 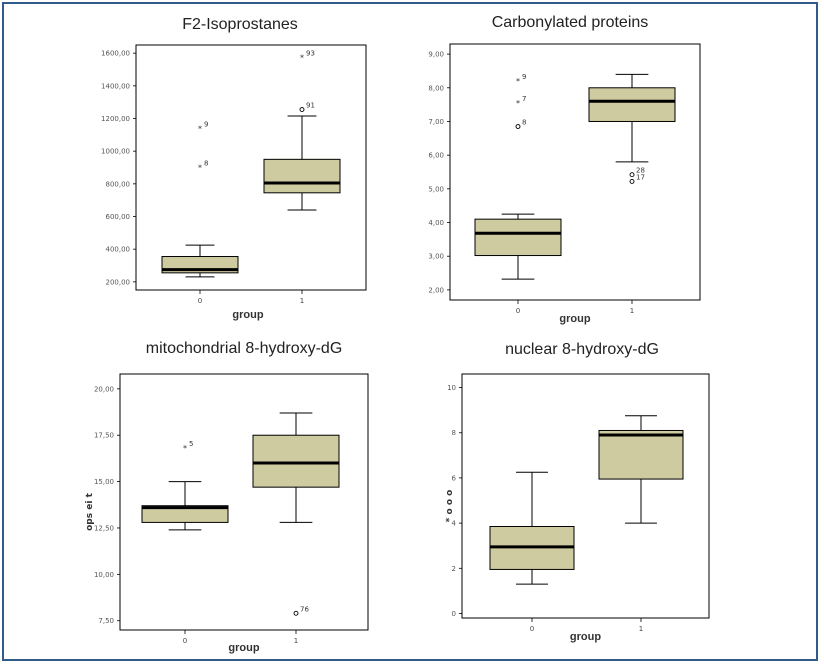 What do you see at coordinates (118, 250) in the screenshot?
I see `f2-ytick-label: 400,00` at bounding box center [118, 250].